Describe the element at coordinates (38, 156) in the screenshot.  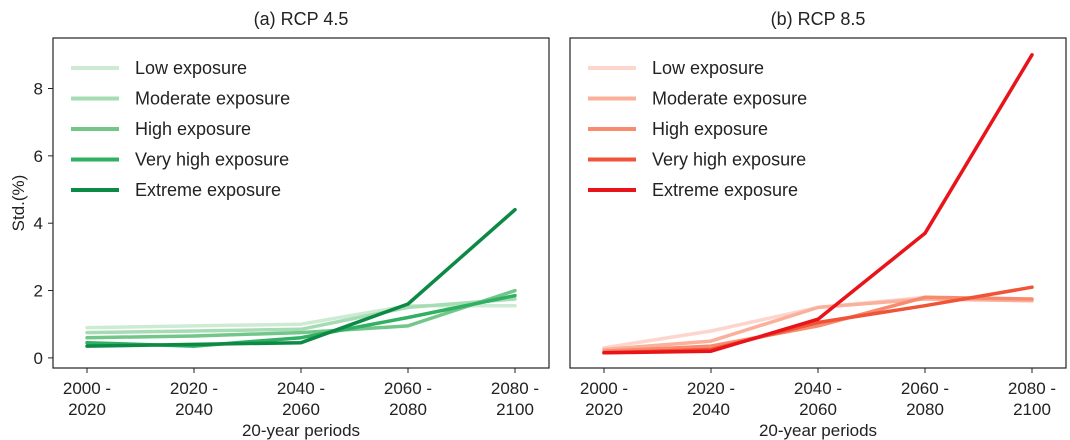
I see `y-tick-label: 6` at that location.